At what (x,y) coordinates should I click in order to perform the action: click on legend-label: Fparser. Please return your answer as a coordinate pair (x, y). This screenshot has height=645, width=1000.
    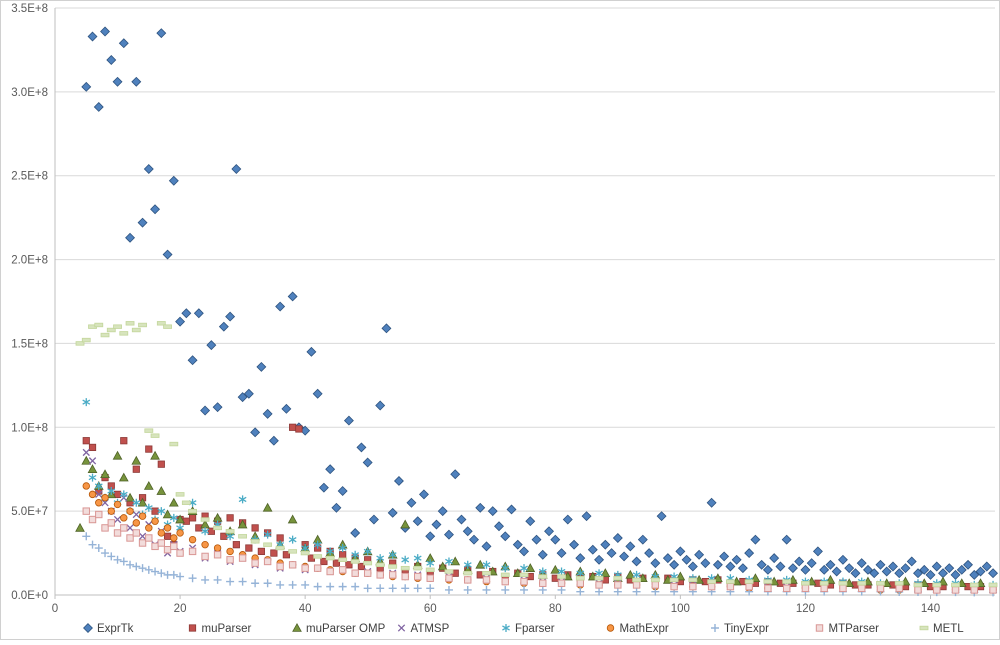
    Looking at the image, I should click on (535, 629).